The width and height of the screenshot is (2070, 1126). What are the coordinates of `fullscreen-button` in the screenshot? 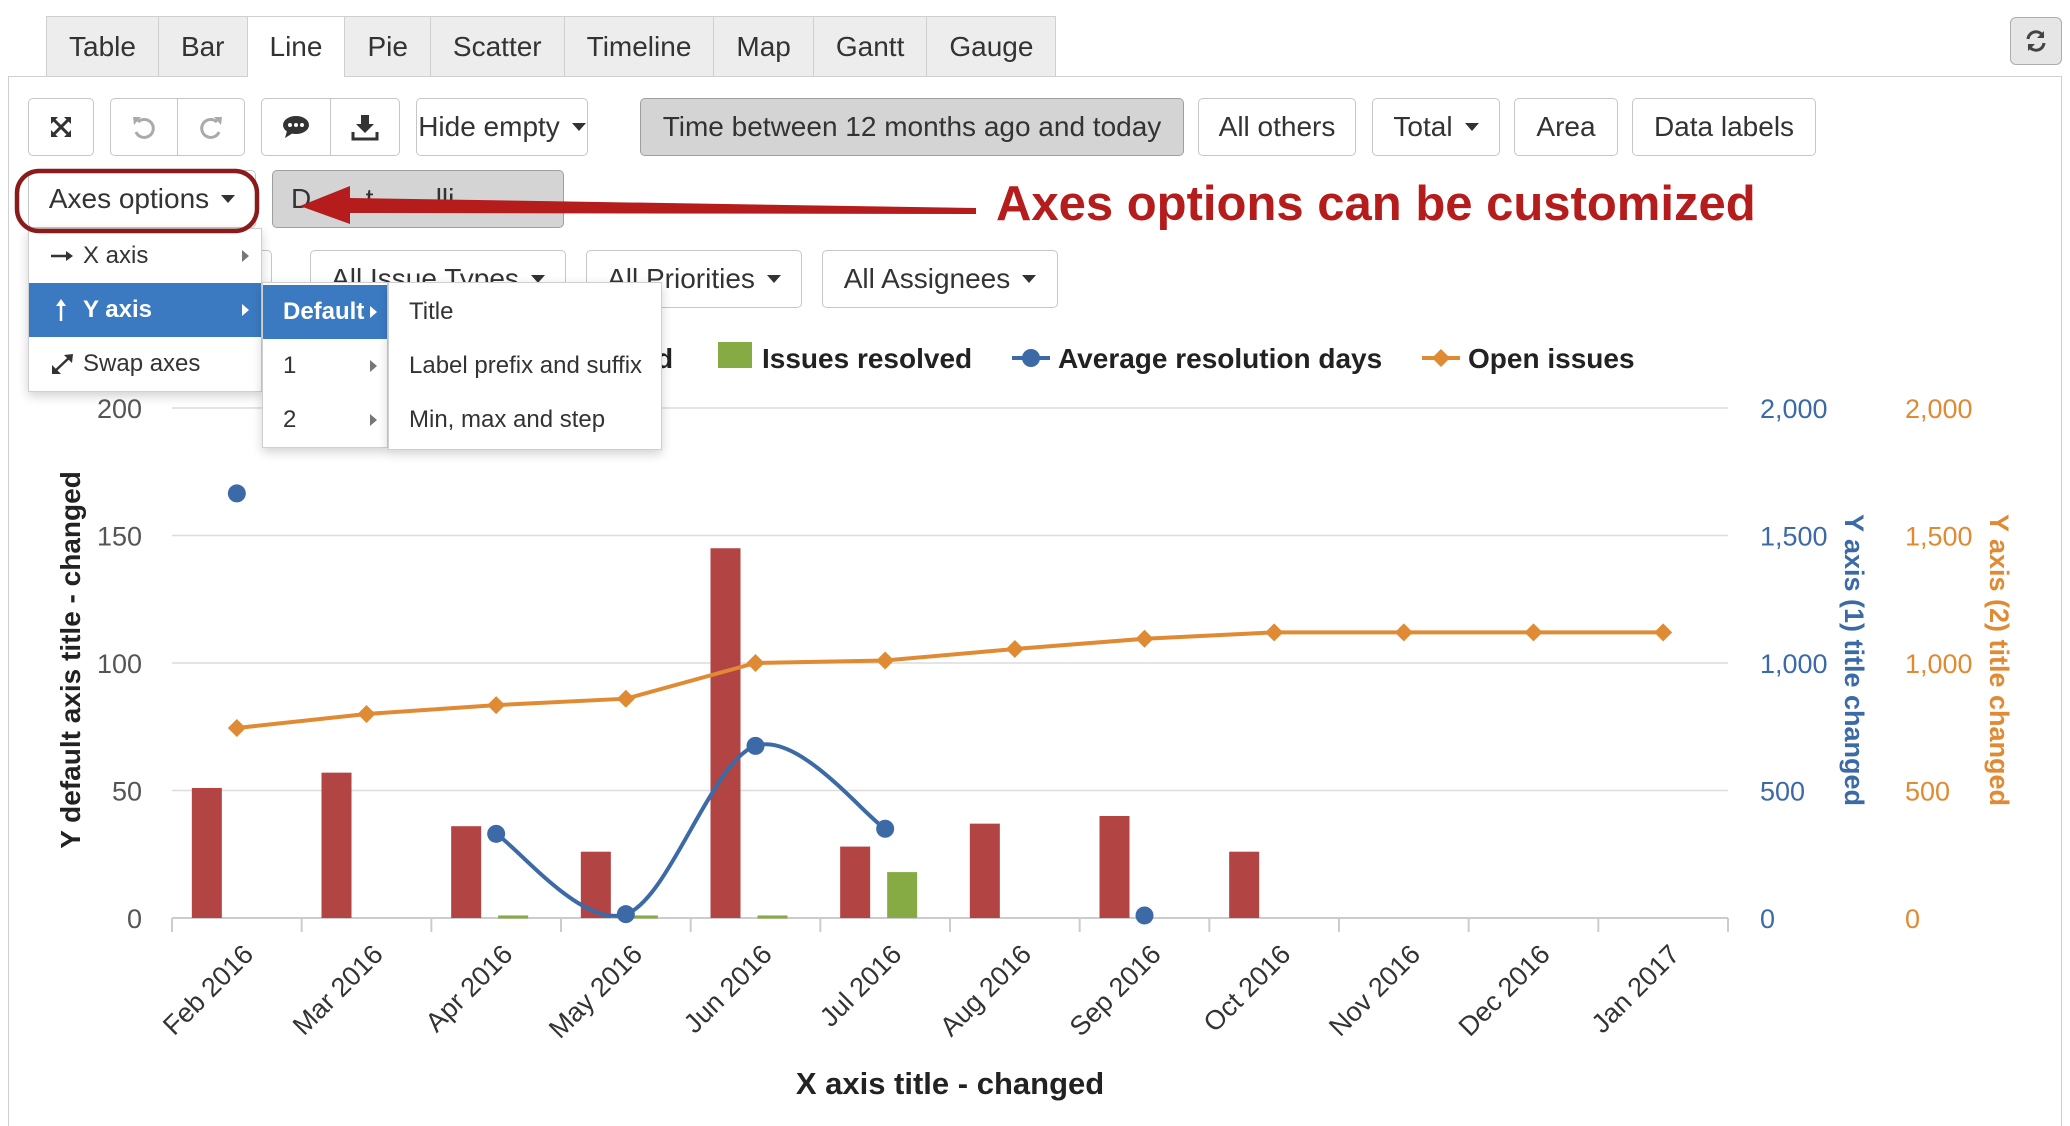 It's located at (61, 127).